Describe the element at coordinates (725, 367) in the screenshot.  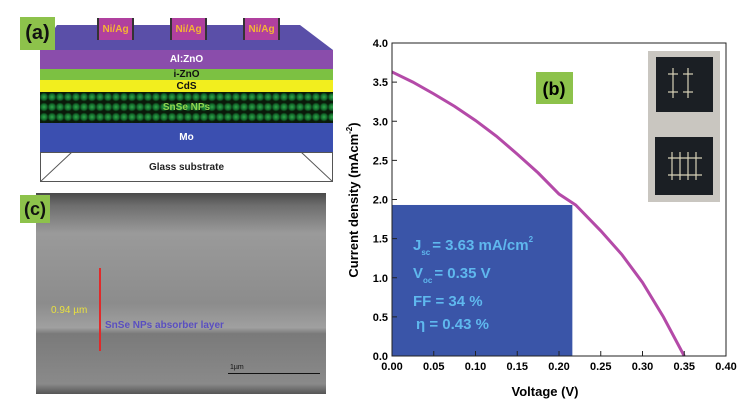
I see `x-tick-label: 0.40` at that location.